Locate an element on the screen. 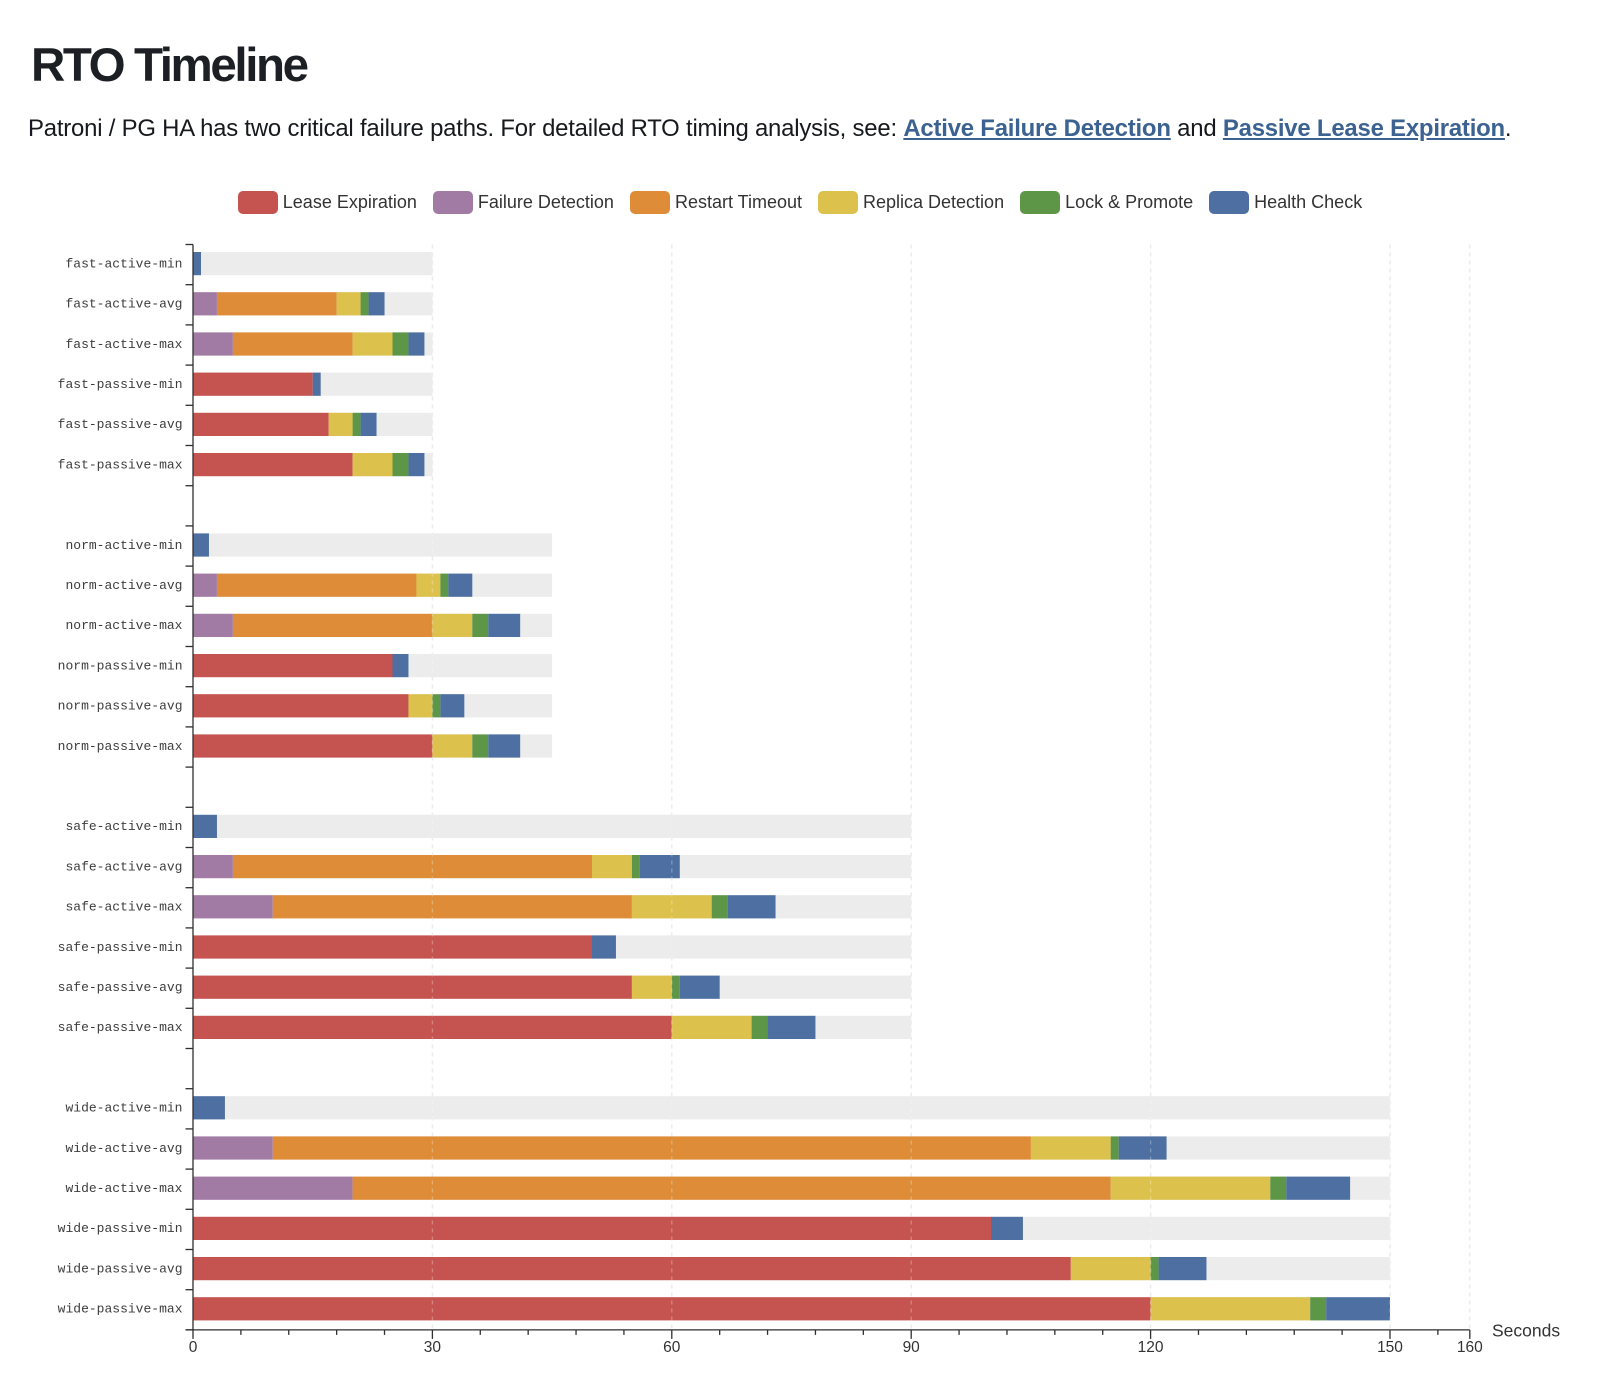 The image size is (1600, 1392). svg-text: 120 is located at coordinates (1151, 1347).